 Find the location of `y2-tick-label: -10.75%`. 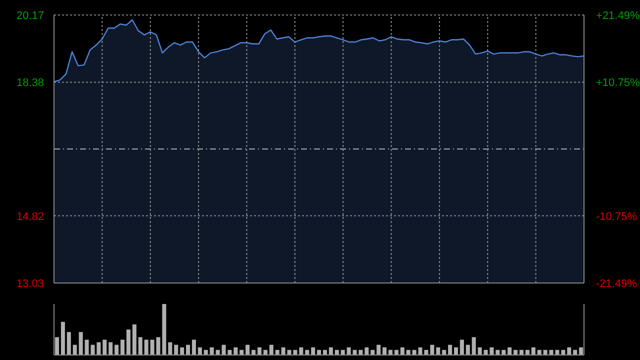

y2-tick-label: -10.75% is located at coordinates (617, 217).